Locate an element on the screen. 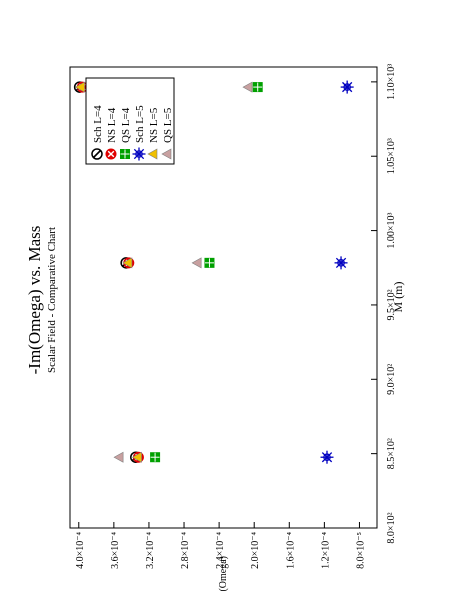 The height and width of the screenshot is (591, 457). y-tick-label: 8.0×10⁻⁵ is located at coordinates (360, 550).